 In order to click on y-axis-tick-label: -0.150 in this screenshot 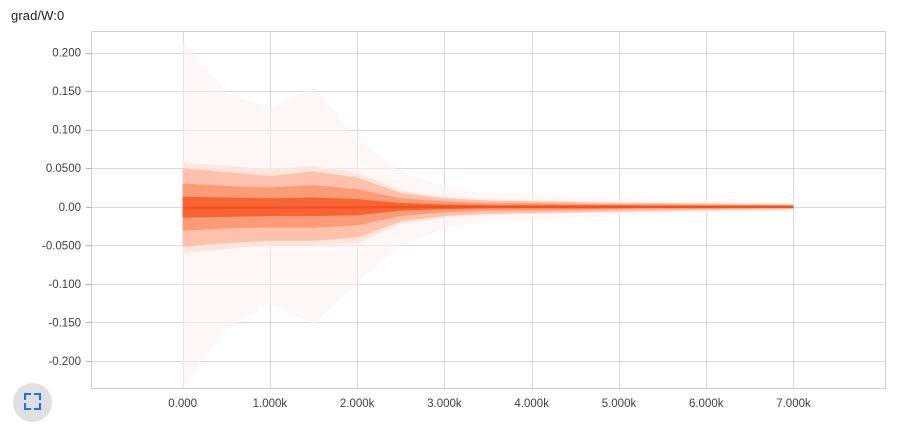, I will do `click(64, 323)`.